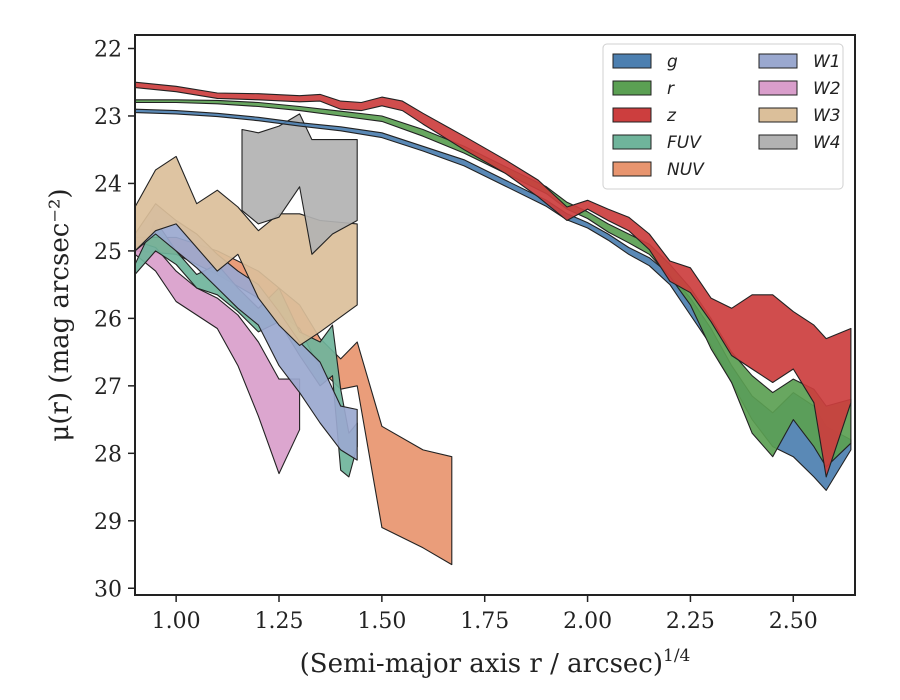 The width and height of the screenshot is (900, 700). Describe the element at coordinates (587, 621) in the screenshot. I see `x-tick-label: 2.00` at that location.